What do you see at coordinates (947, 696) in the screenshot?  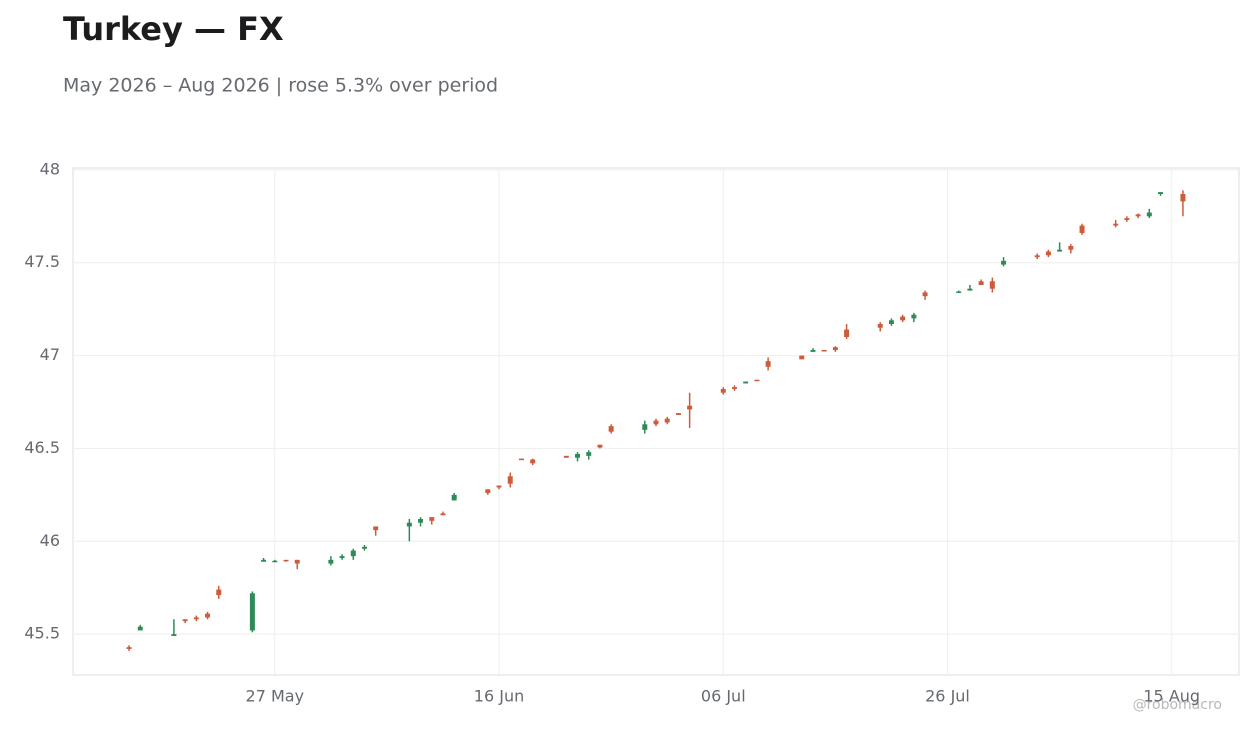 I see `x-tick-label: 26 Jul` at bounding box center [947, 696].